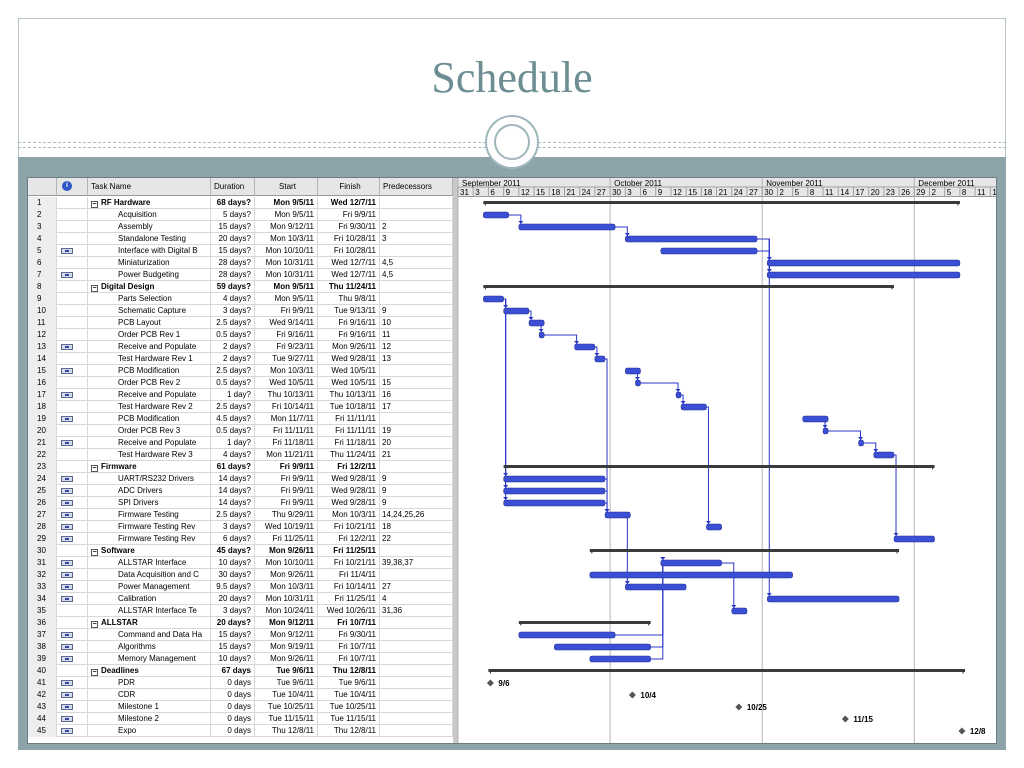 Image resolution: width=1024 pixels, height=768 pixels. I want to click on task-finish: Fri 9/30/11, so click(349, 227).